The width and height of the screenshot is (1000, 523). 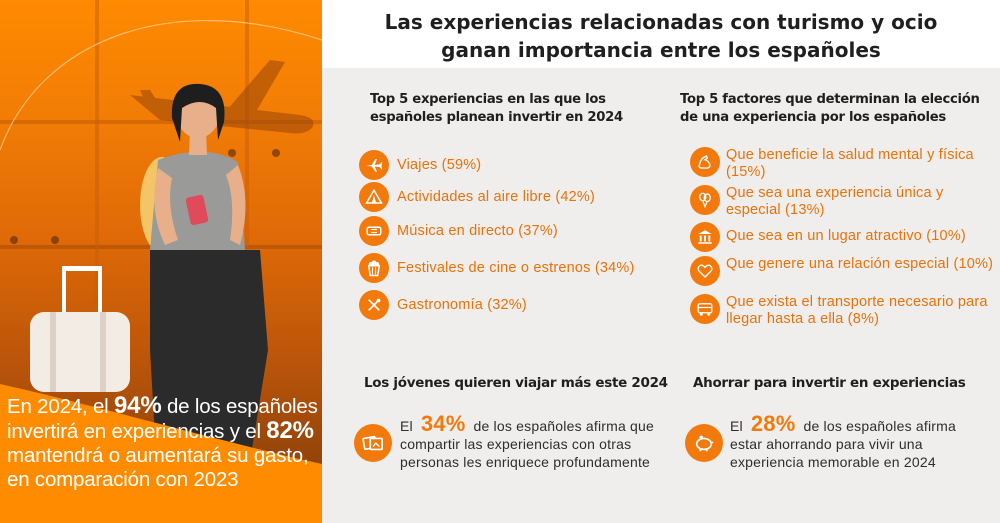 What do you see at coordinates (497, 268) in the screenshot?
I see `experience-item-cine: Festivales de cine o estrenos (34%)` at bounding box center [497, 268].